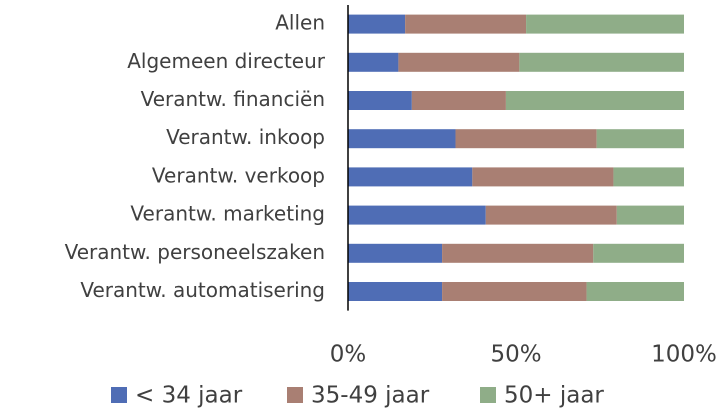 This screenshot has height=415, width=726. What do you see at coordinates (202, 290) in the screenshot?
I see `category-label: Verantw. automatisering` at bounding box center [202, 290].